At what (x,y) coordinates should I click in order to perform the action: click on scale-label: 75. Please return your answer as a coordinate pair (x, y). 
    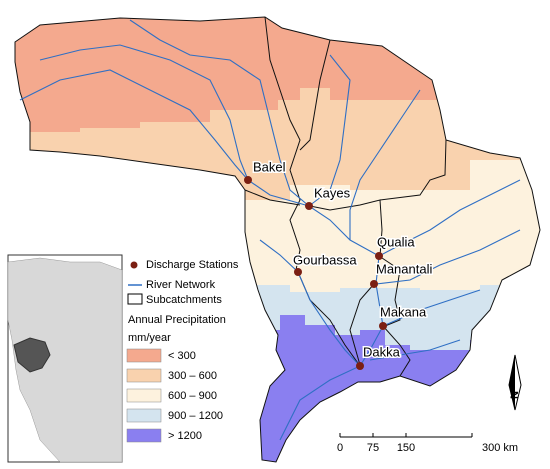
    Looking at the image, I should click on (373, 448).